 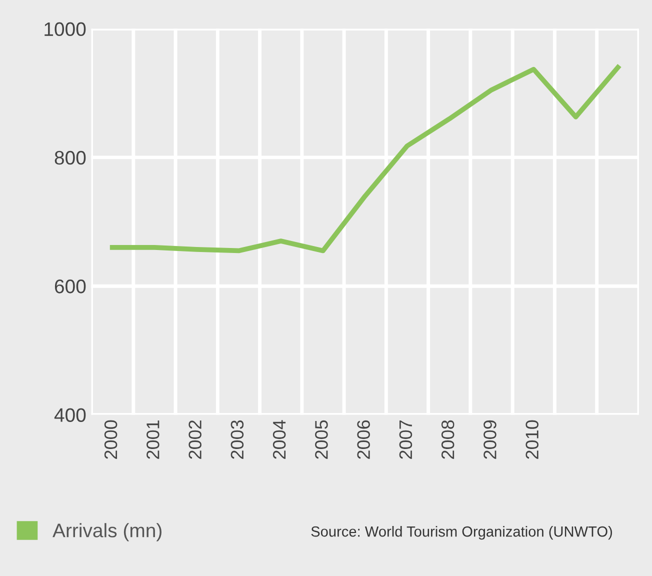 What do you see at coordinates (532, 439) in the screenshot?
I see `x-tick-label: 2010` at bounding box center [532, 439].